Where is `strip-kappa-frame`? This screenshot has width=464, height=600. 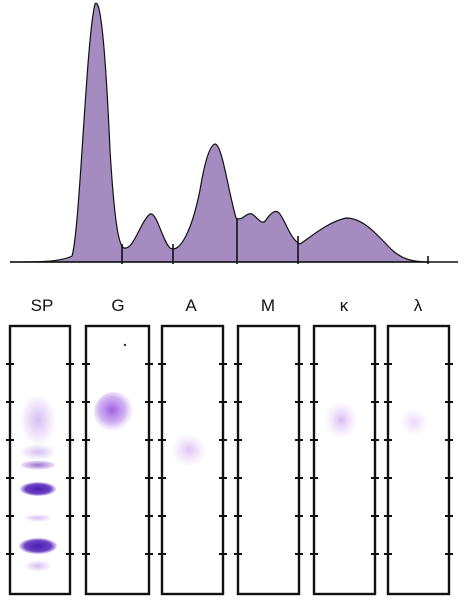 strip-kappa-frame is located at coordinates (344, 460).